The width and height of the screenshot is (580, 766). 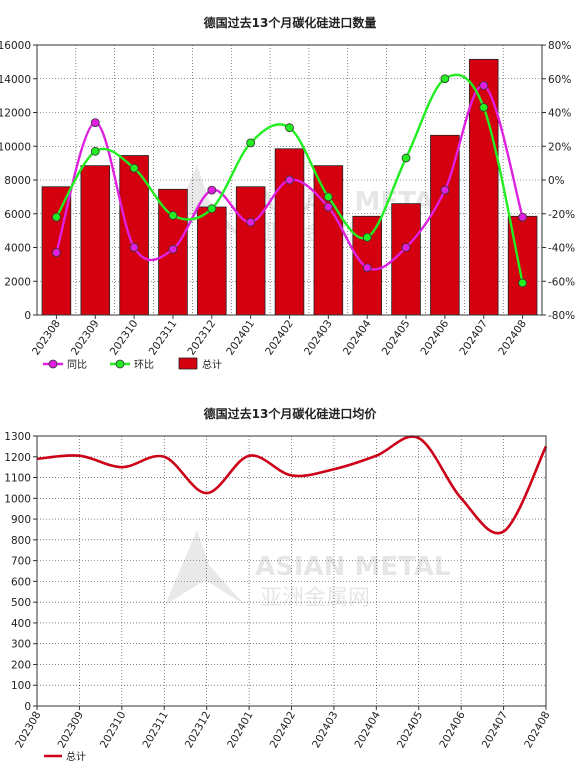 What do you see at coordinates (559, 147) in the screenshot?
I see `y2-tick-label: 20%` at bounding box center [559, 147].